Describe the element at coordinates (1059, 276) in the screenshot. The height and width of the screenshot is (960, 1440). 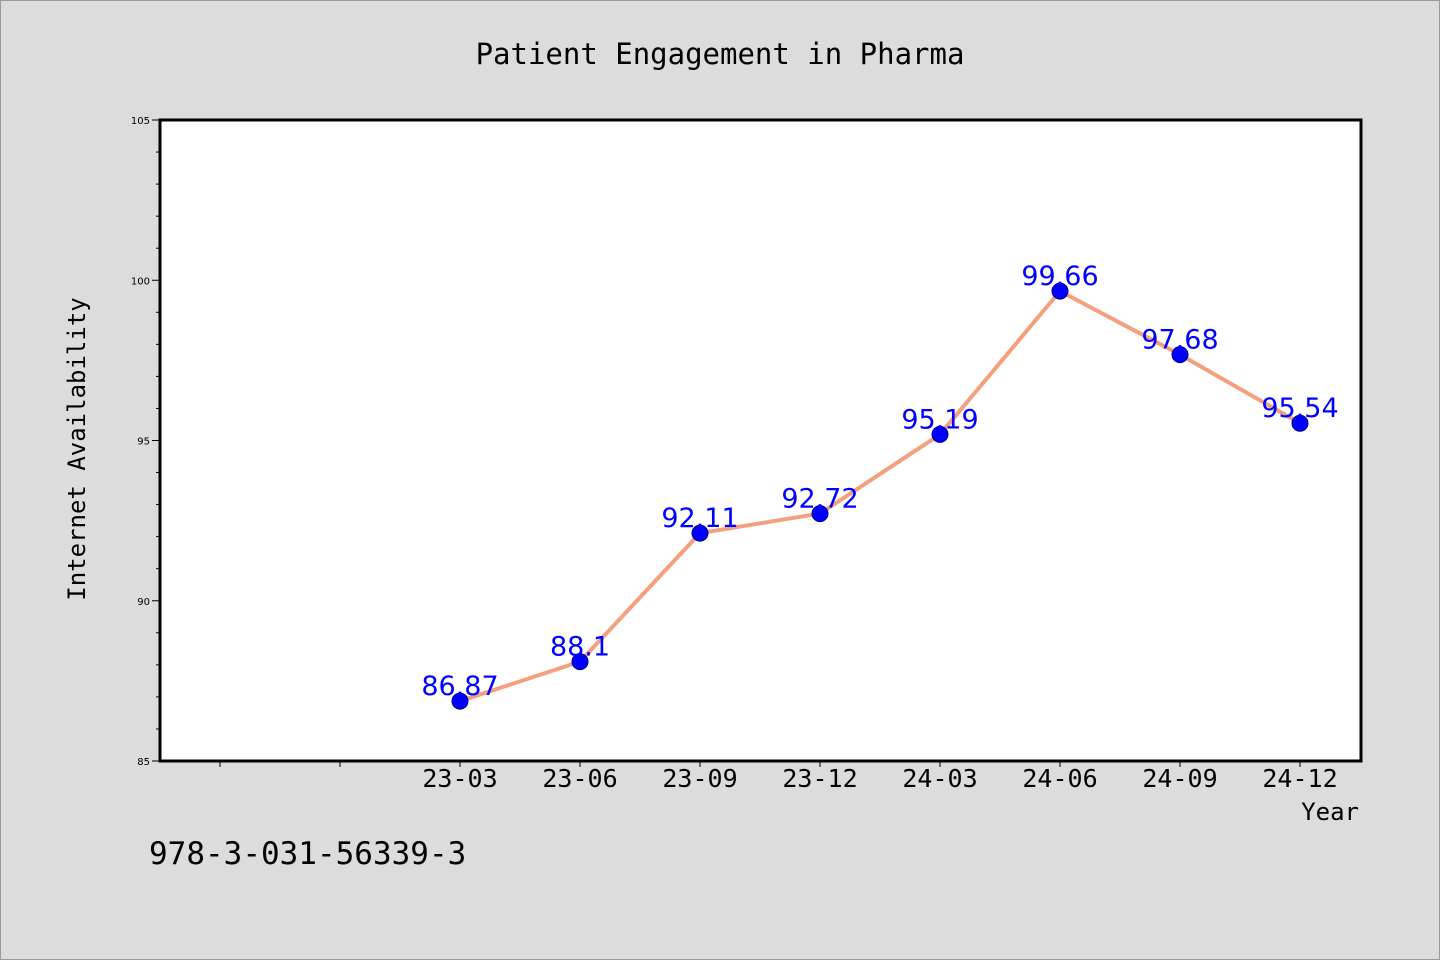
I see `data-label: 99.66` at that location.